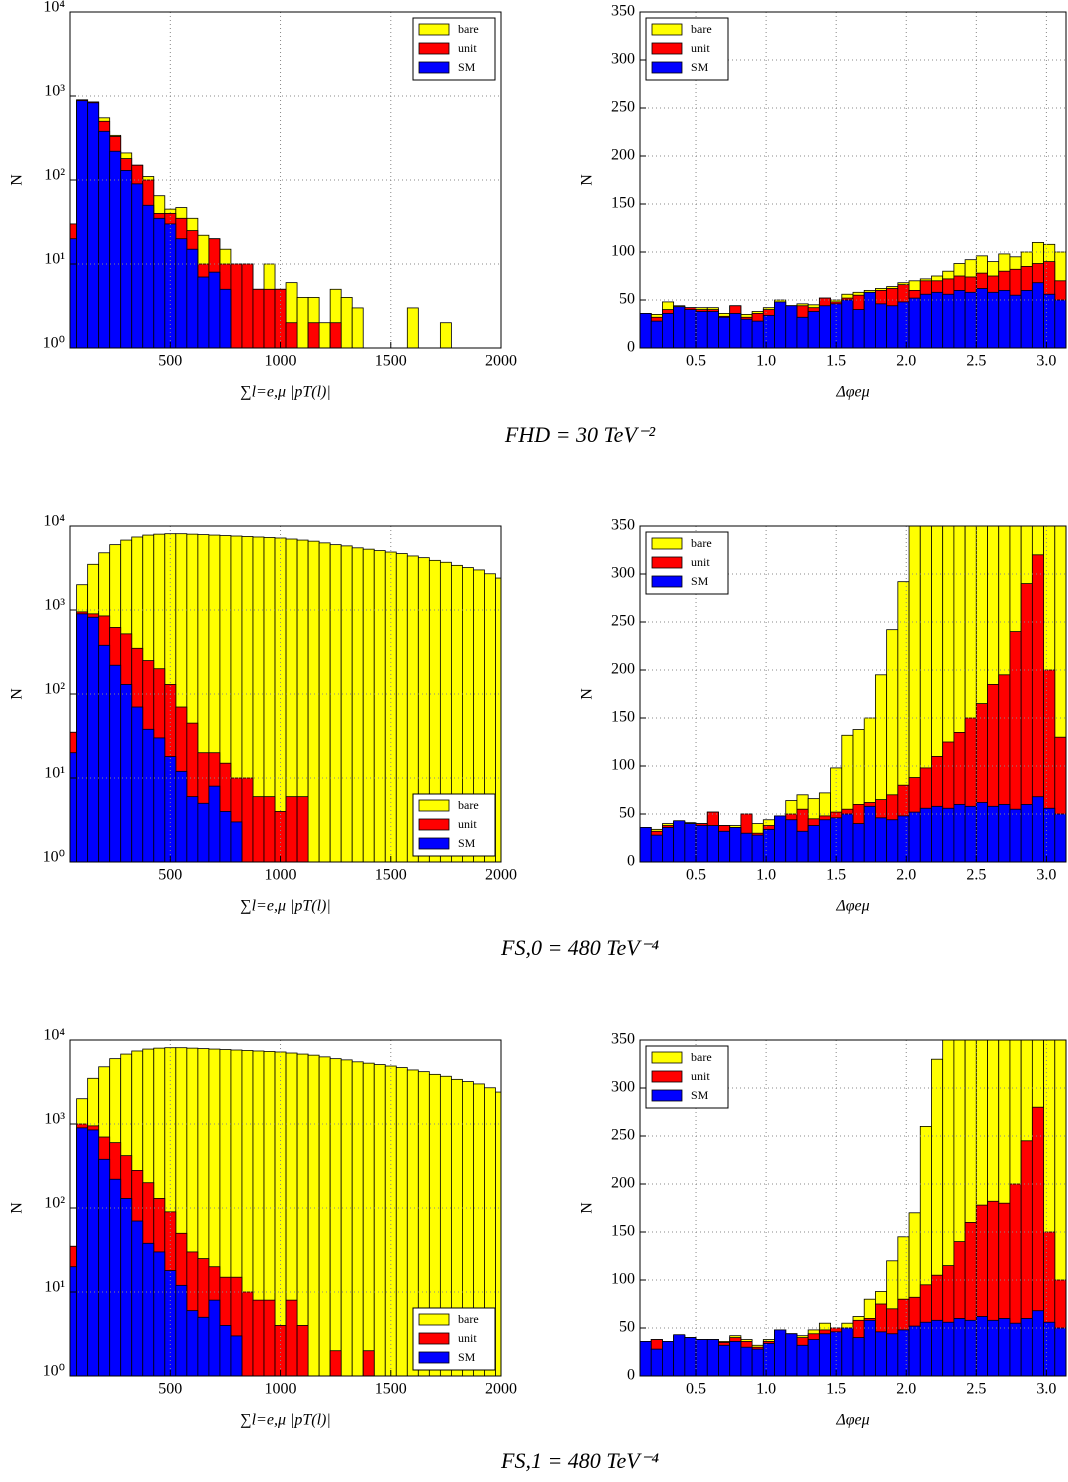 The image size is (1068, 1482). Describe the element at coordinates (766, 1389) in the screenshot. I see `x-tick-label: 1.0` at that location.